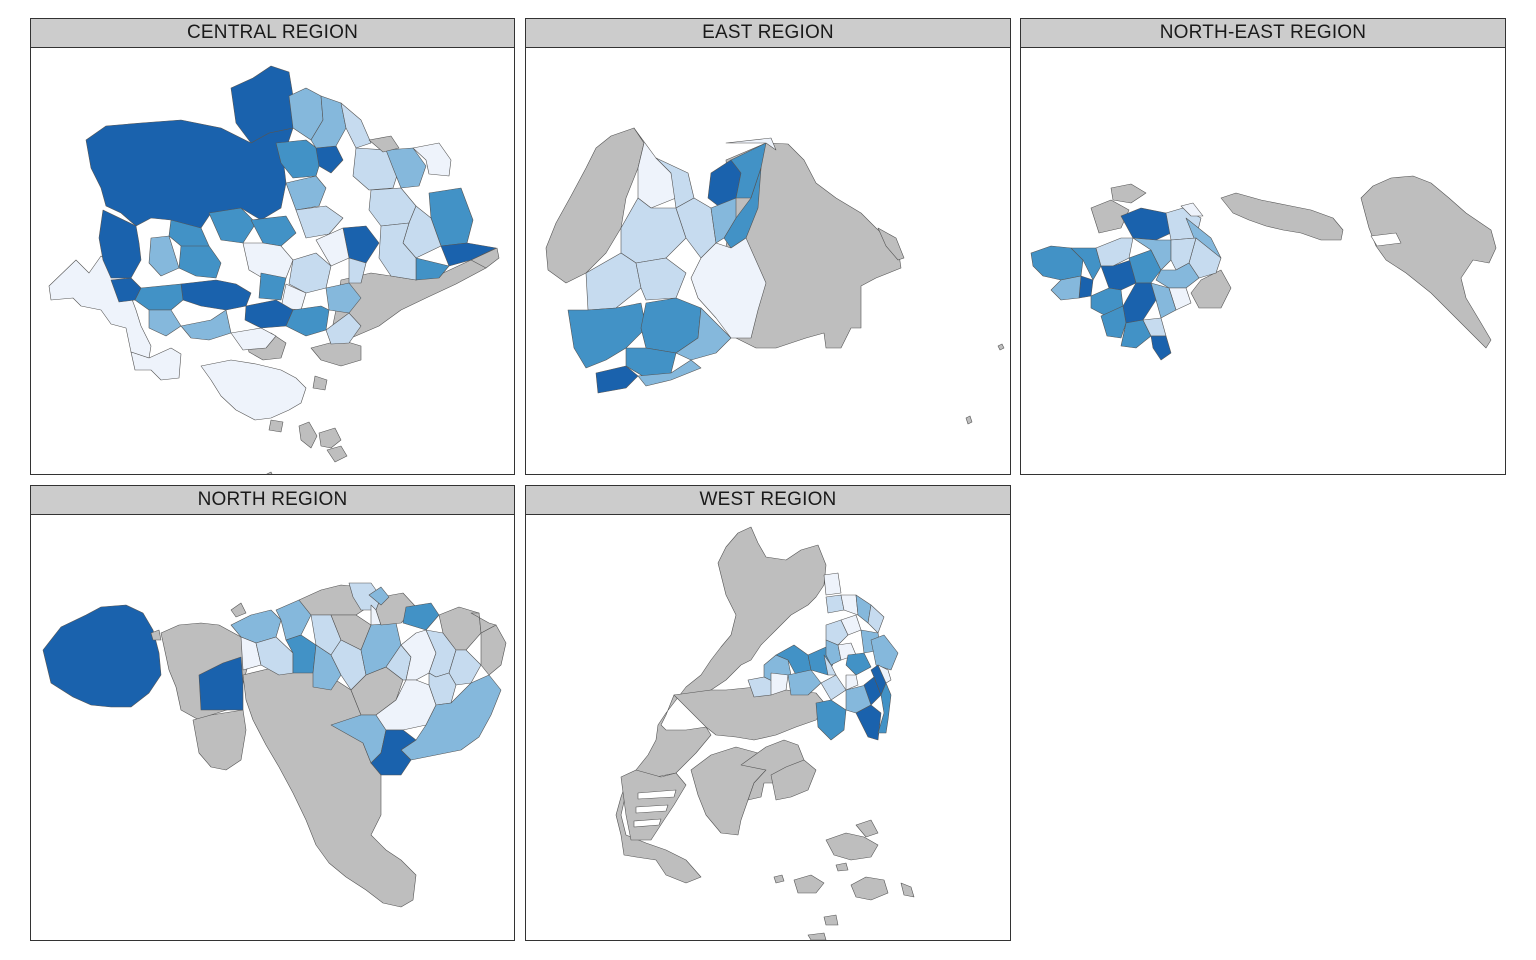 This screenshot has height=960, width=1536. What do you see at coordinates (272, 33) in the screenshot?
I see `panel-title: CENTRAL REGION` at bounding box center [272, 33].